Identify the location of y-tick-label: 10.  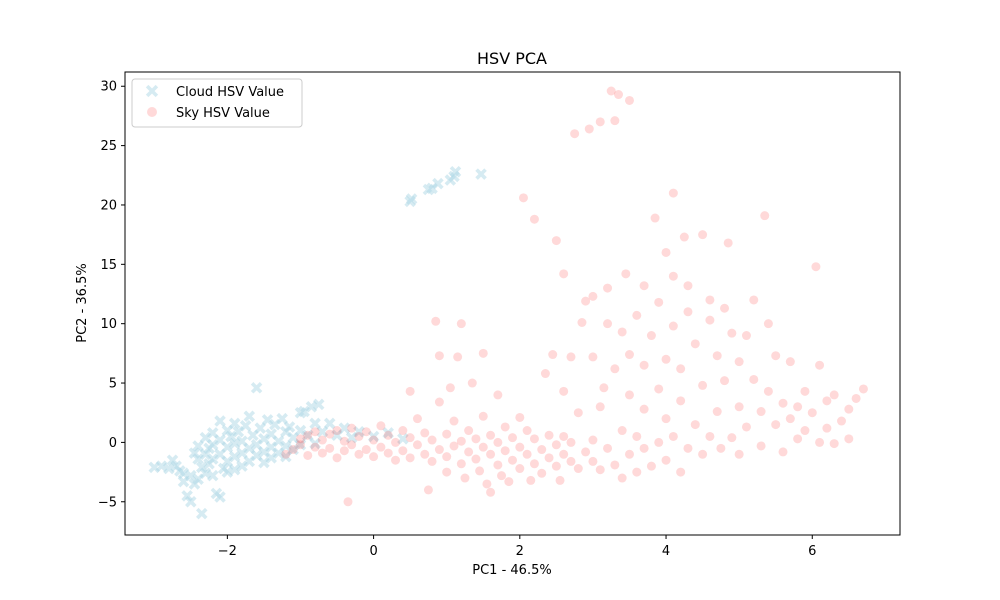
(108, 324).